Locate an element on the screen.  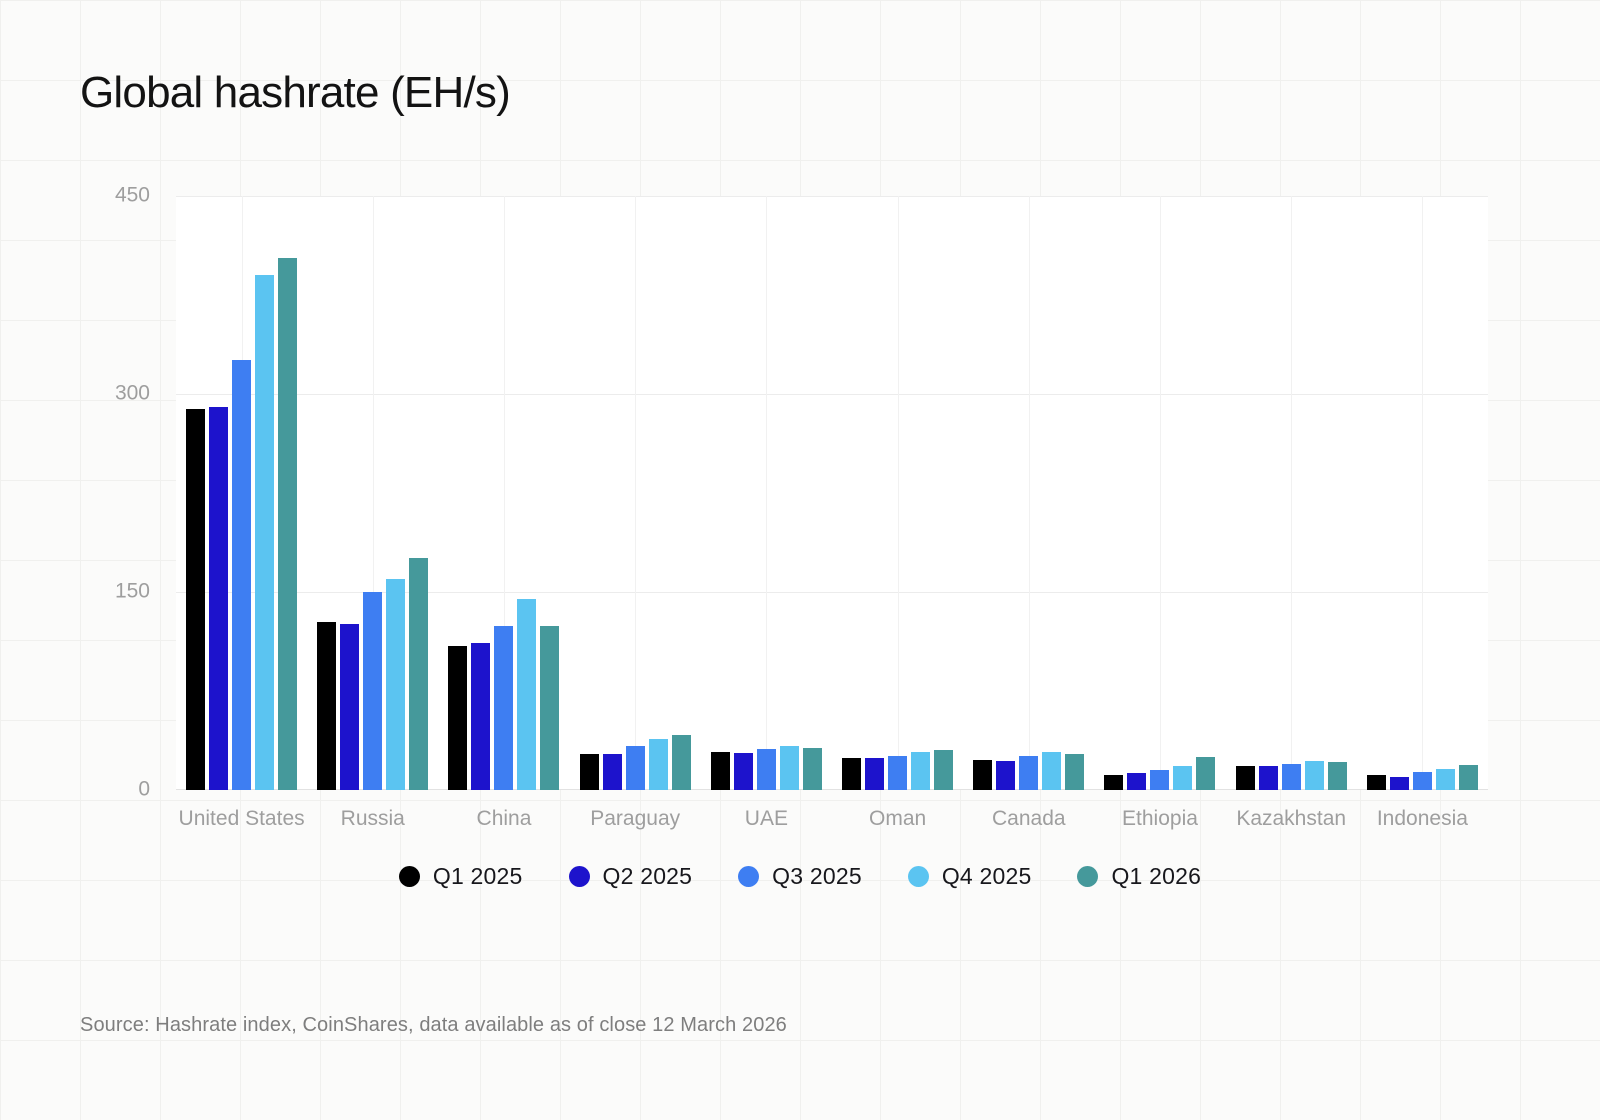
y-tick-label: 150 is located at coordinates (132, 591).